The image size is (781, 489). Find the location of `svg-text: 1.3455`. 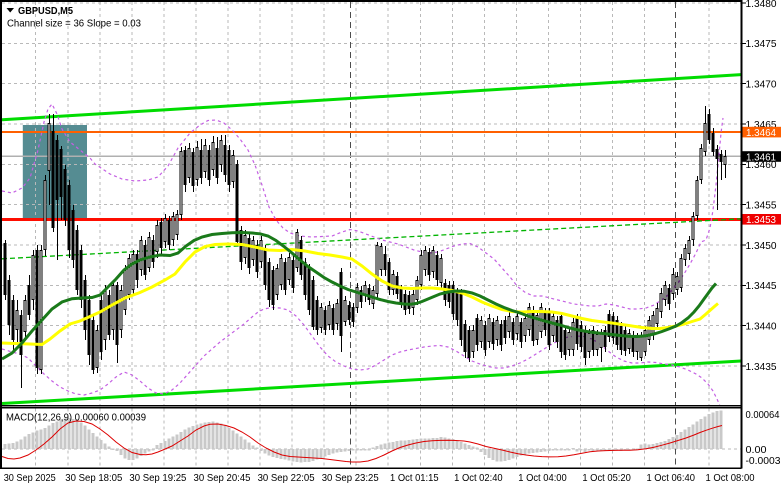

svg-text: 1.3455 is located at coordinates (761, 206).